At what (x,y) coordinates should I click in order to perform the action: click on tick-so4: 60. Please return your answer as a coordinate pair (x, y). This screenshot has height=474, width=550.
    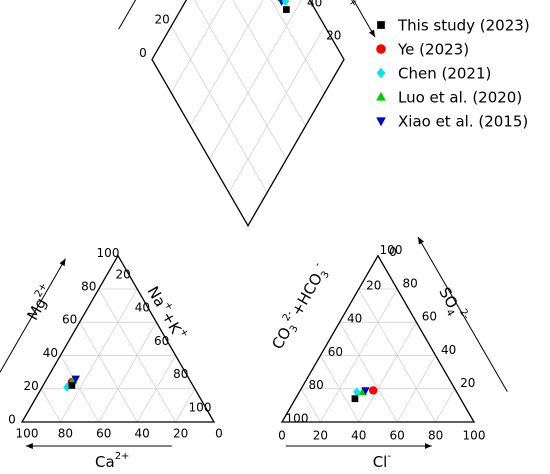
    Looking at the image, I should click on (429, 317).